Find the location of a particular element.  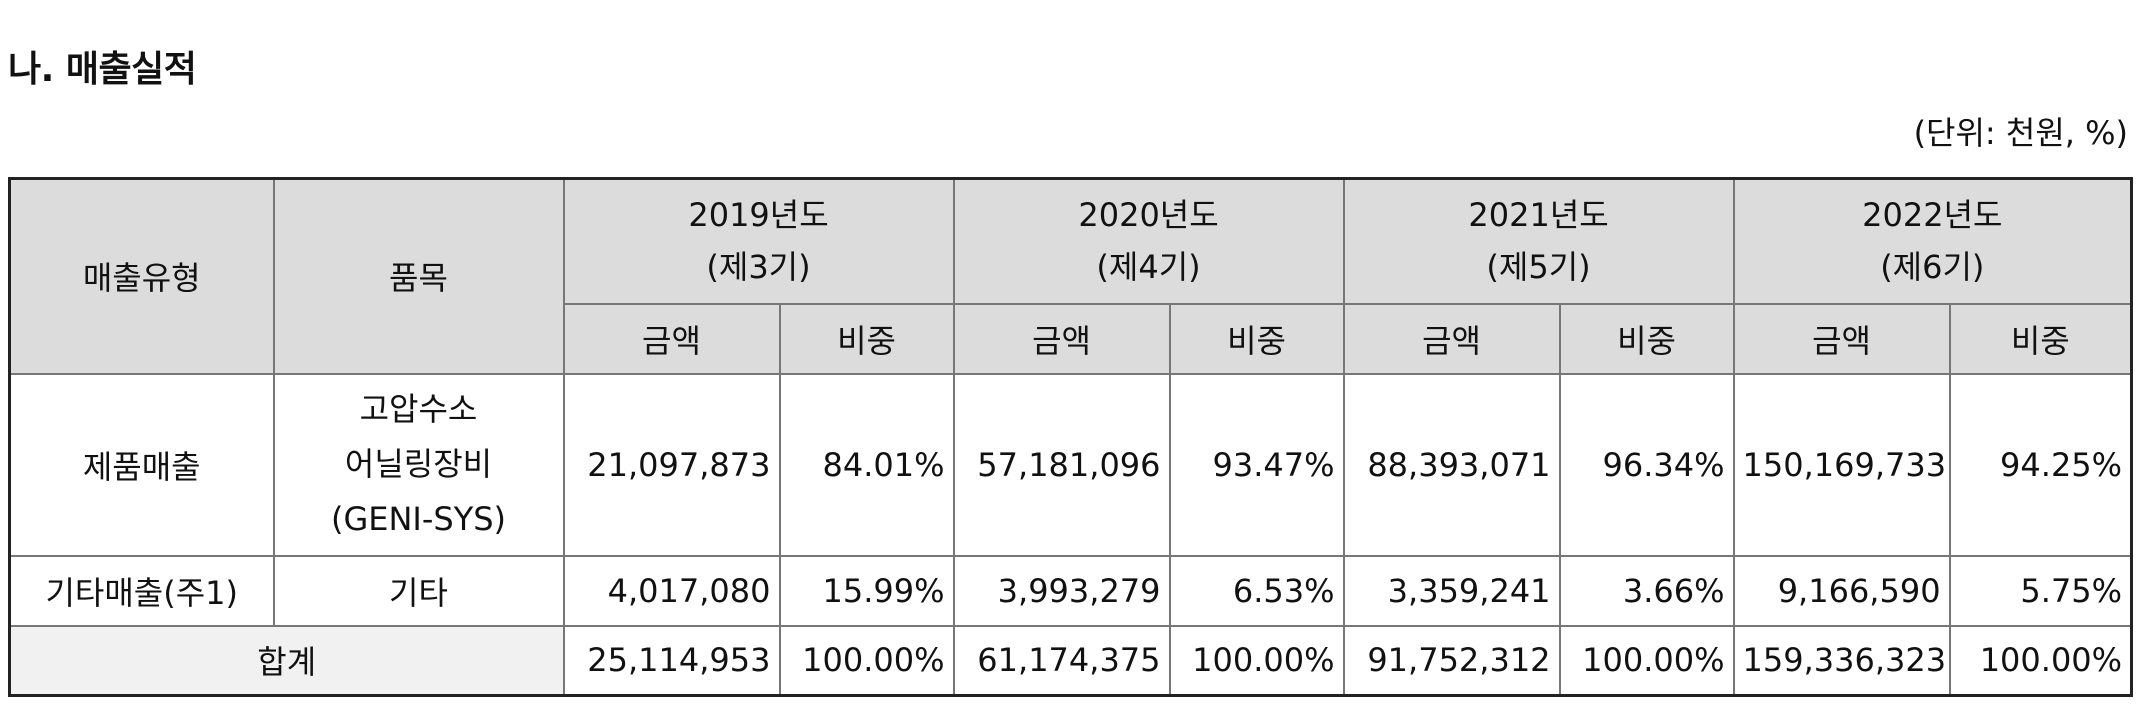

amount-cell: 4,017,080 is located at coordinates (671, 590).